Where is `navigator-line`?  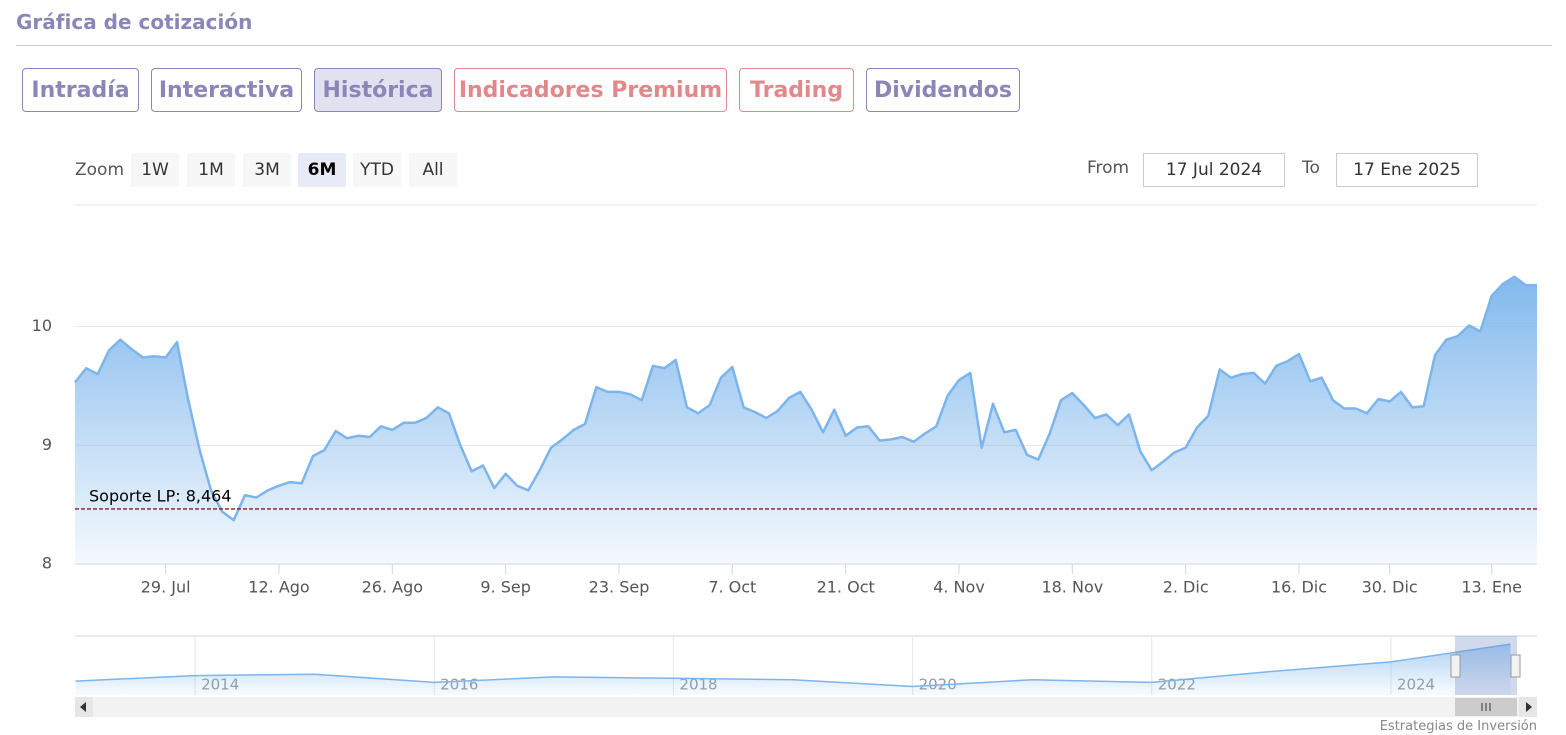 navigator-line is located at coordinates (793, 665).